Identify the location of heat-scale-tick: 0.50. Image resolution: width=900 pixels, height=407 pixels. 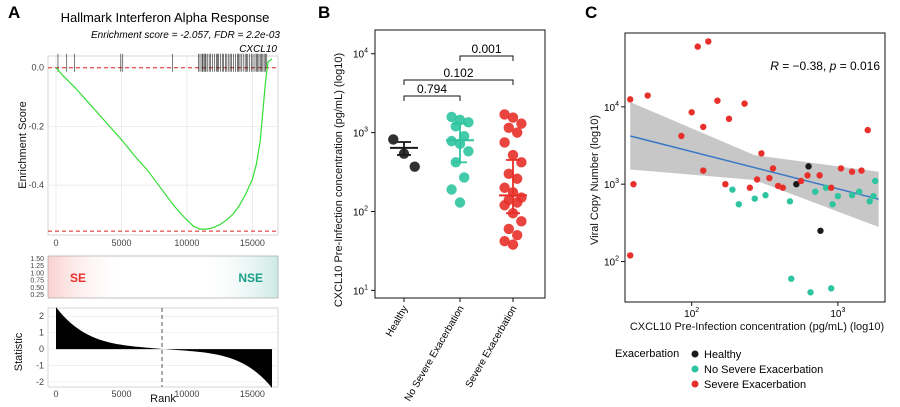
(37, 288).